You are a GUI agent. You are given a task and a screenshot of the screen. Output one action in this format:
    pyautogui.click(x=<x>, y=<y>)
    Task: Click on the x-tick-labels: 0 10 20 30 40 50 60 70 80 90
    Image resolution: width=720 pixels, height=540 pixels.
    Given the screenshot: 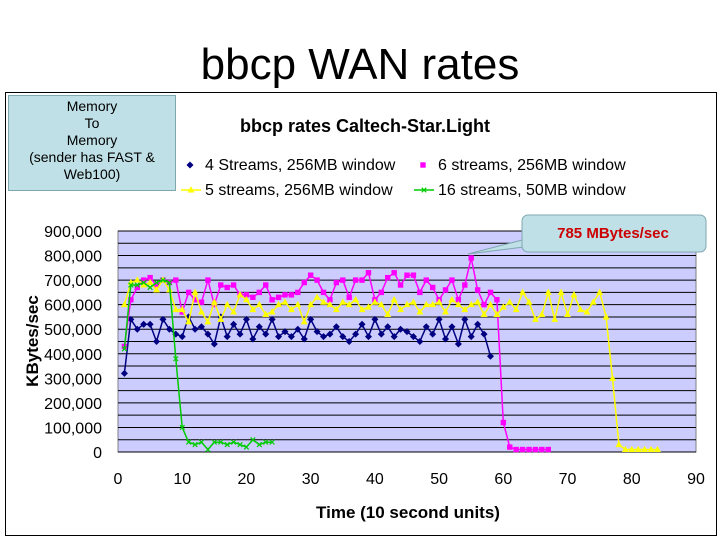 What is the action you would take?
    pyautogui.click(x=409, y=479)
    